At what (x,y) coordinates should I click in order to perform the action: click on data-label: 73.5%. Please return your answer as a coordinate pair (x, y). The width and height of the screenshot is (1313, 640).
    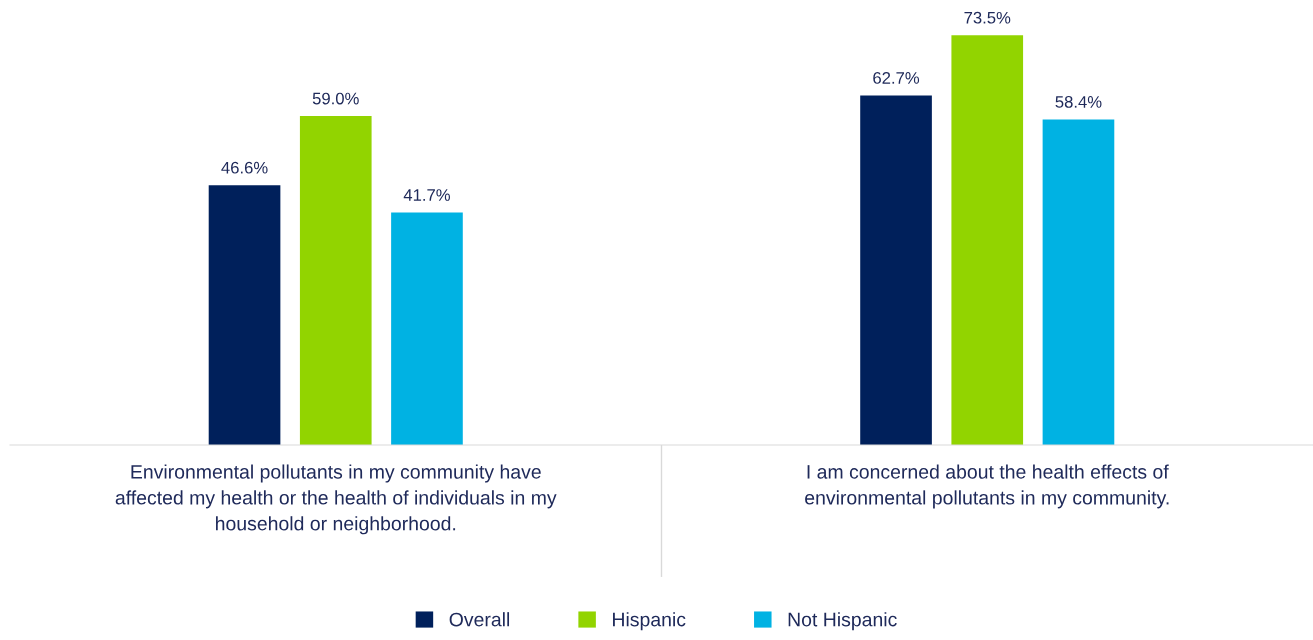
    Looking at the image, I should click on (987, 17).